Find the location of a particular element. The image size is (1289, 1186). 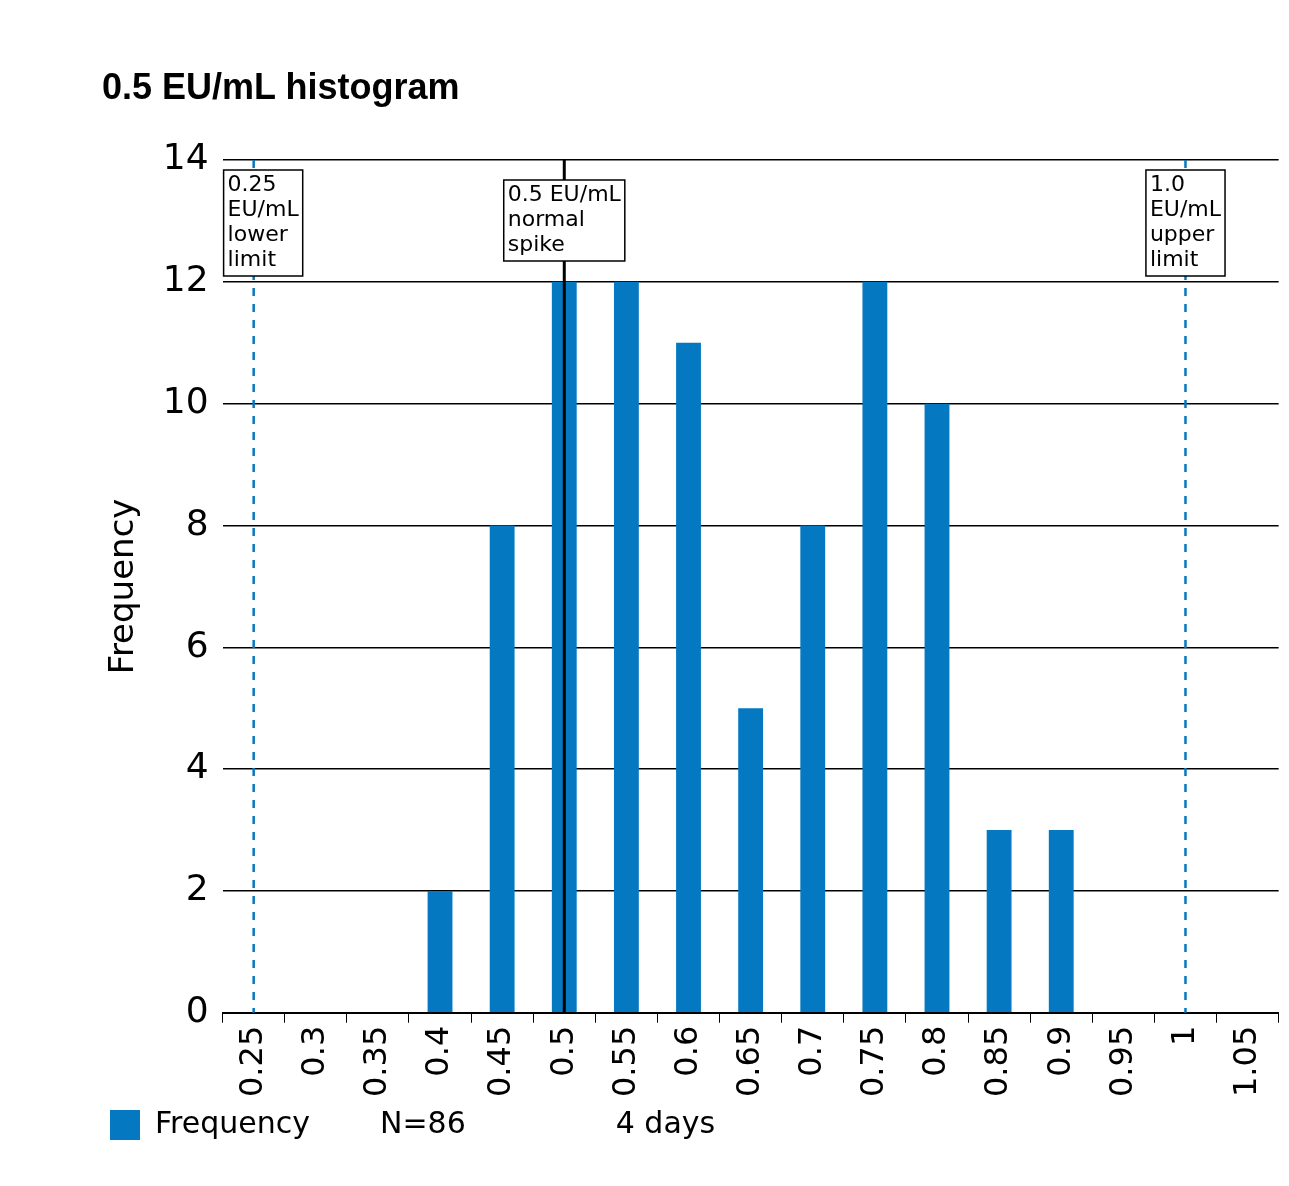

x-tick-label: 0.45 is located at coordinates (499, 1061).